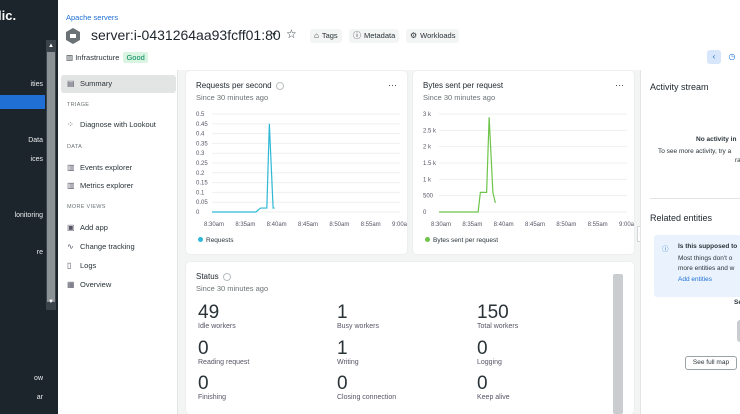 This screenshot has height=414, width=740. Describe the element at coordinates (51, 177) in the screenshot. I see `nav-scrollbar-thumb` at that location.